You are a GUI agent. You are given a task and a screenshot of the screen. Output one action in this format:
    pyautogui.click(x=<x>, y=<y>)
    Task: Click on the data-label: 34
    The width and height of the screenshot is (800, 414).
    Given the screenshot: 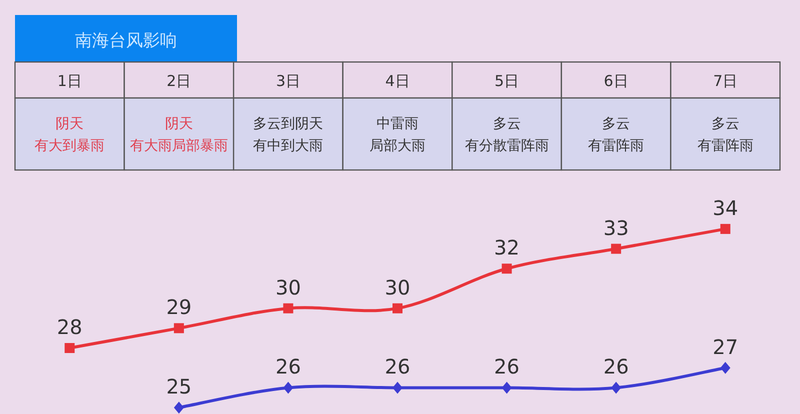 What is the action you would take?
    pyautogui.click(x=725, y=208)
    